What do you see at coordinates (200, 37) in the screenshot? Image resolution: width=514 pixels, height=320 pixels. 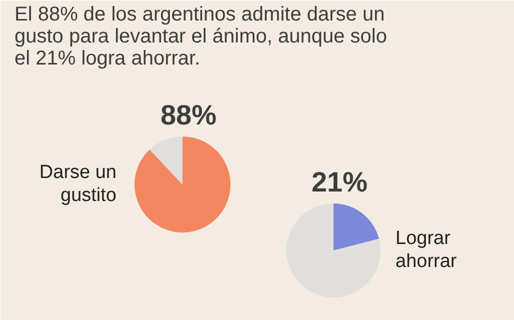 I see `chart-title: El 88% de los argentinos admite darse un gusto para levantar el ánimo, aunque solo el 21% logra ahorrar.` at bounding box center [200, 37].